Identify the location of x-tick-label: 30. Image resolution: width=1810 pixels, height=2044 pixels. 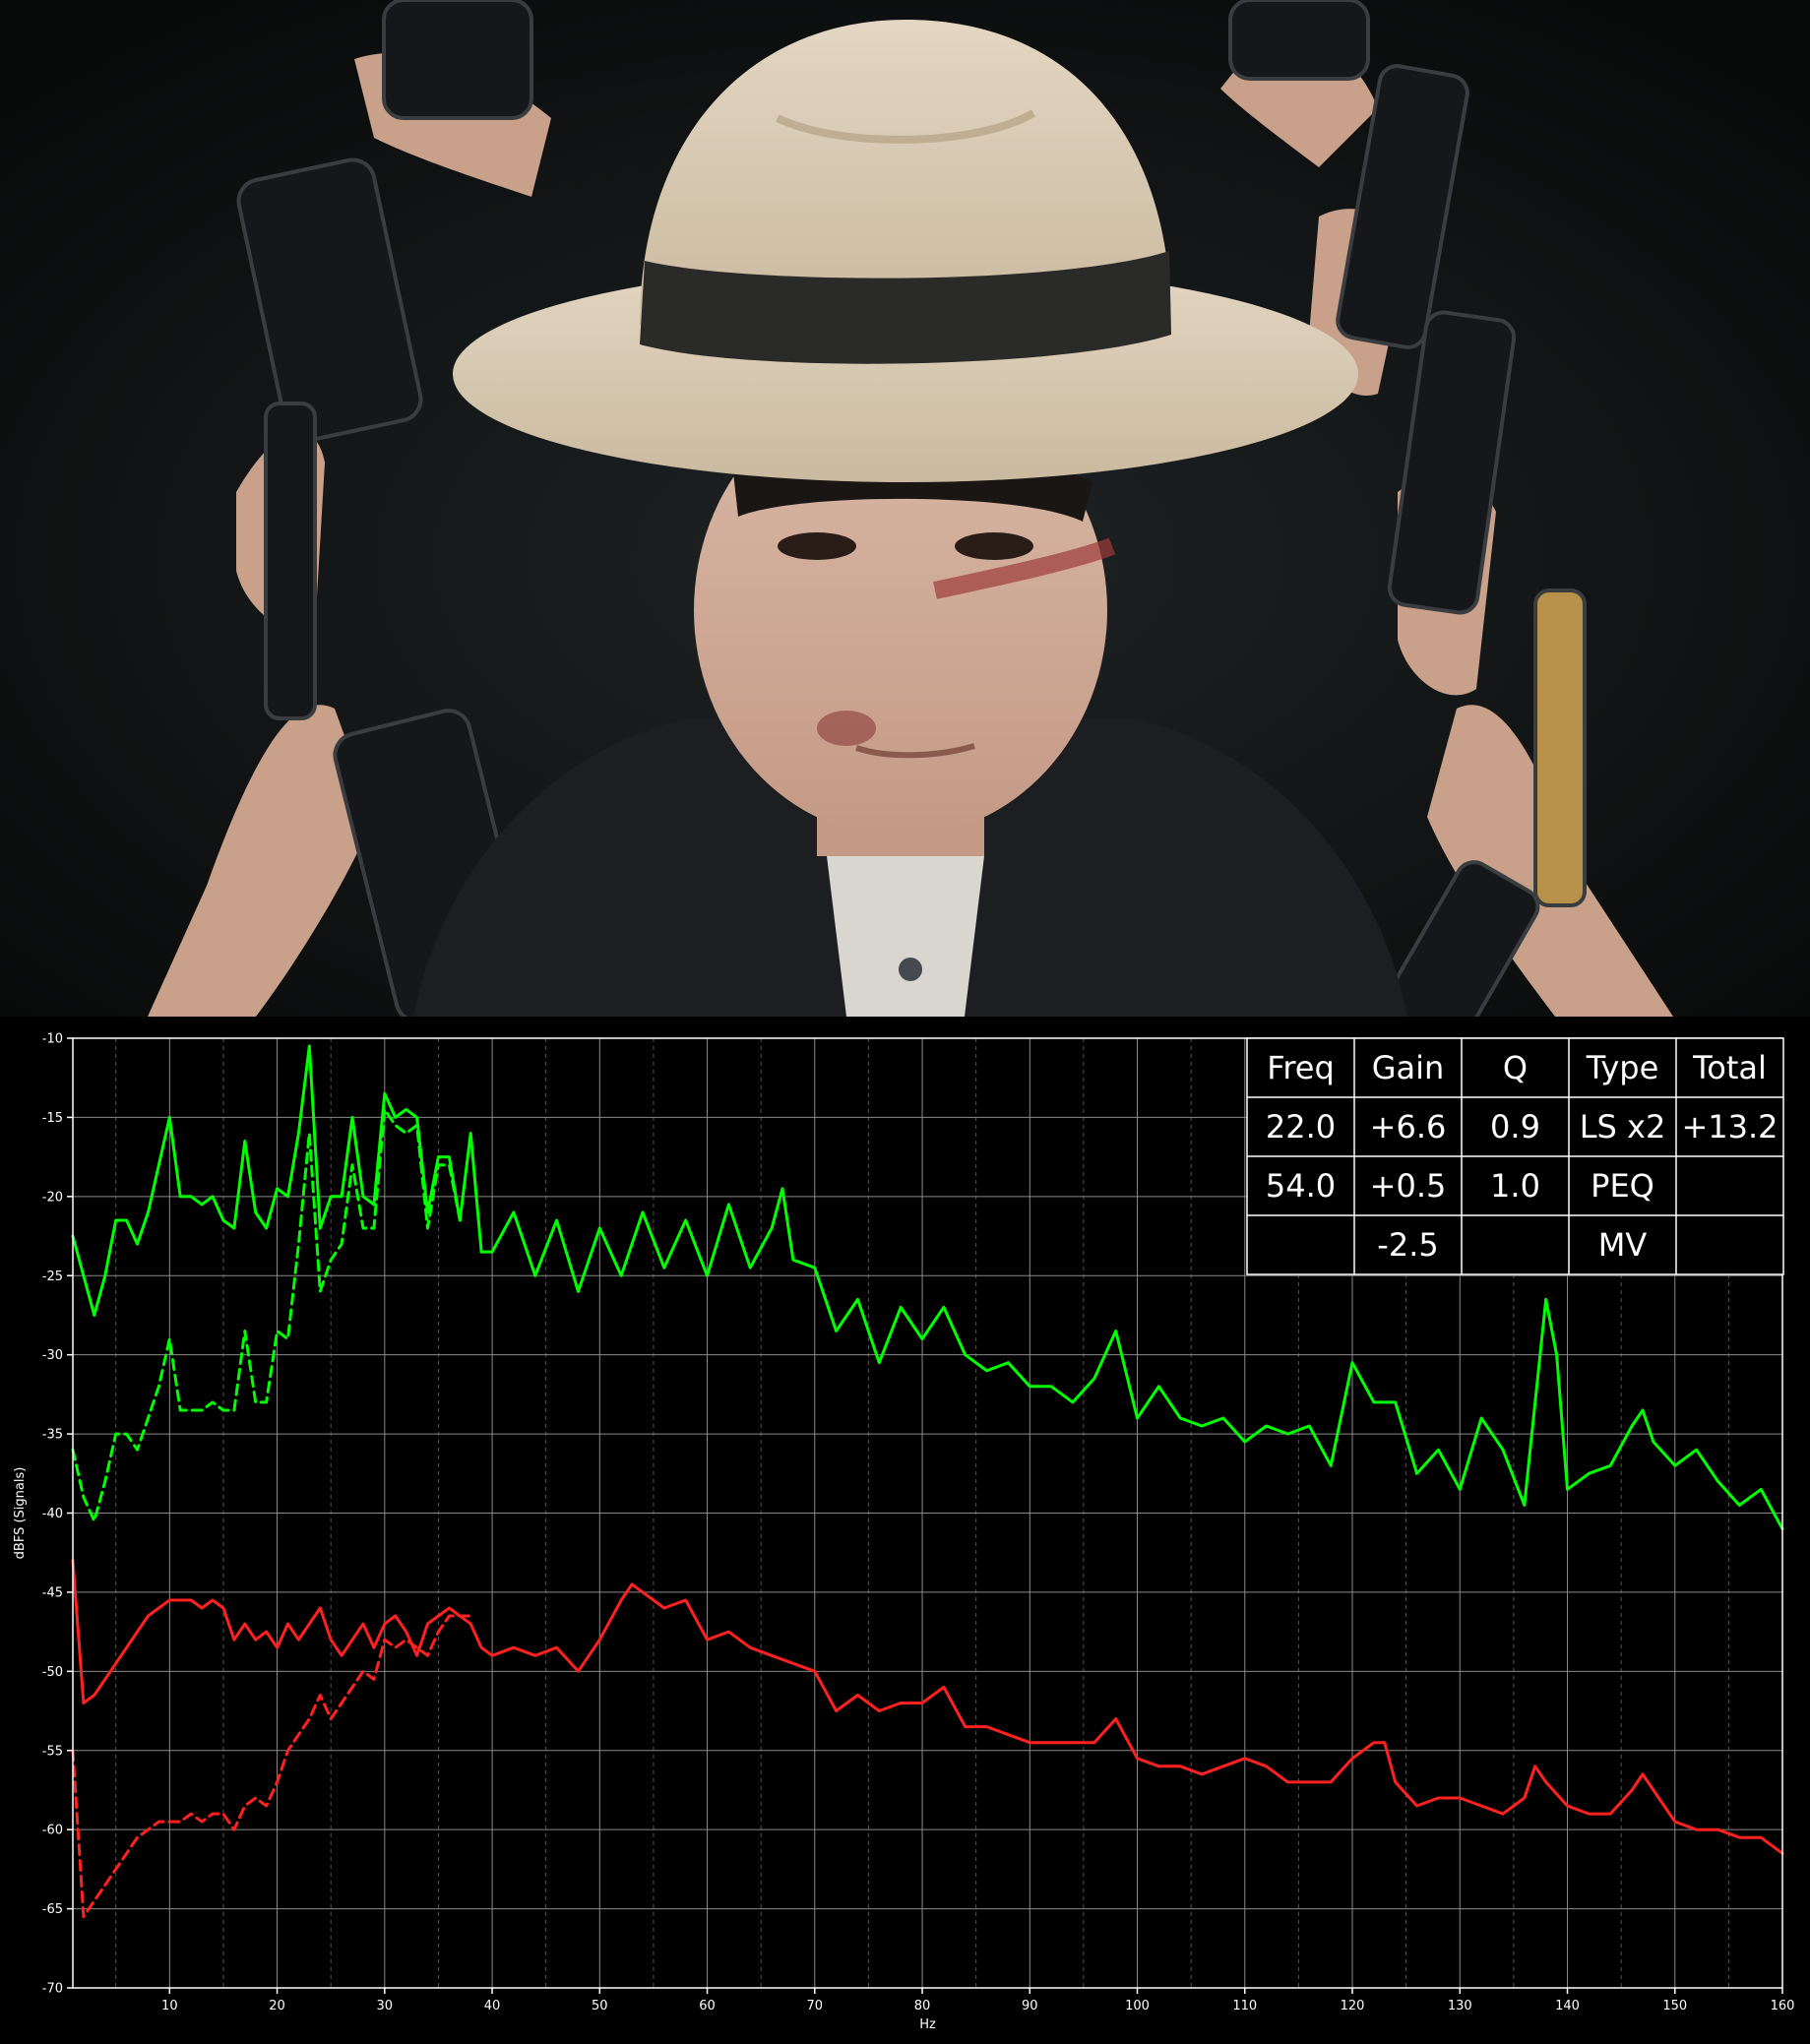
(385, 2006).